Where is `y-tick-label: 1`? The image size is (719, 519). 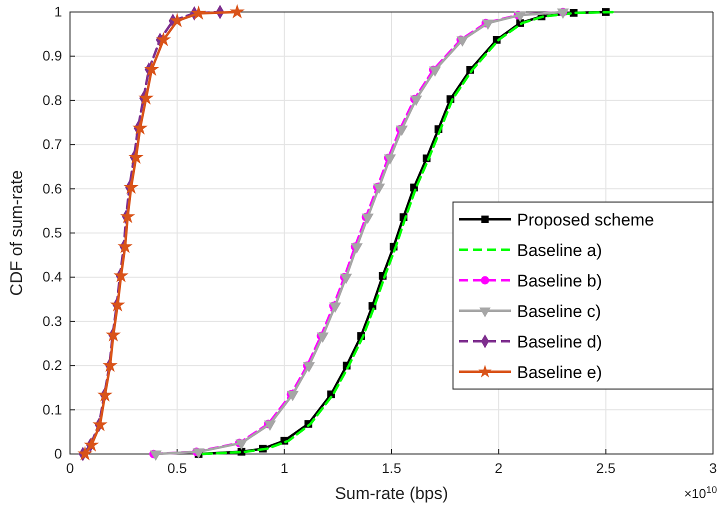
y-tick-label: 1 is located at coordinates (58, 11).